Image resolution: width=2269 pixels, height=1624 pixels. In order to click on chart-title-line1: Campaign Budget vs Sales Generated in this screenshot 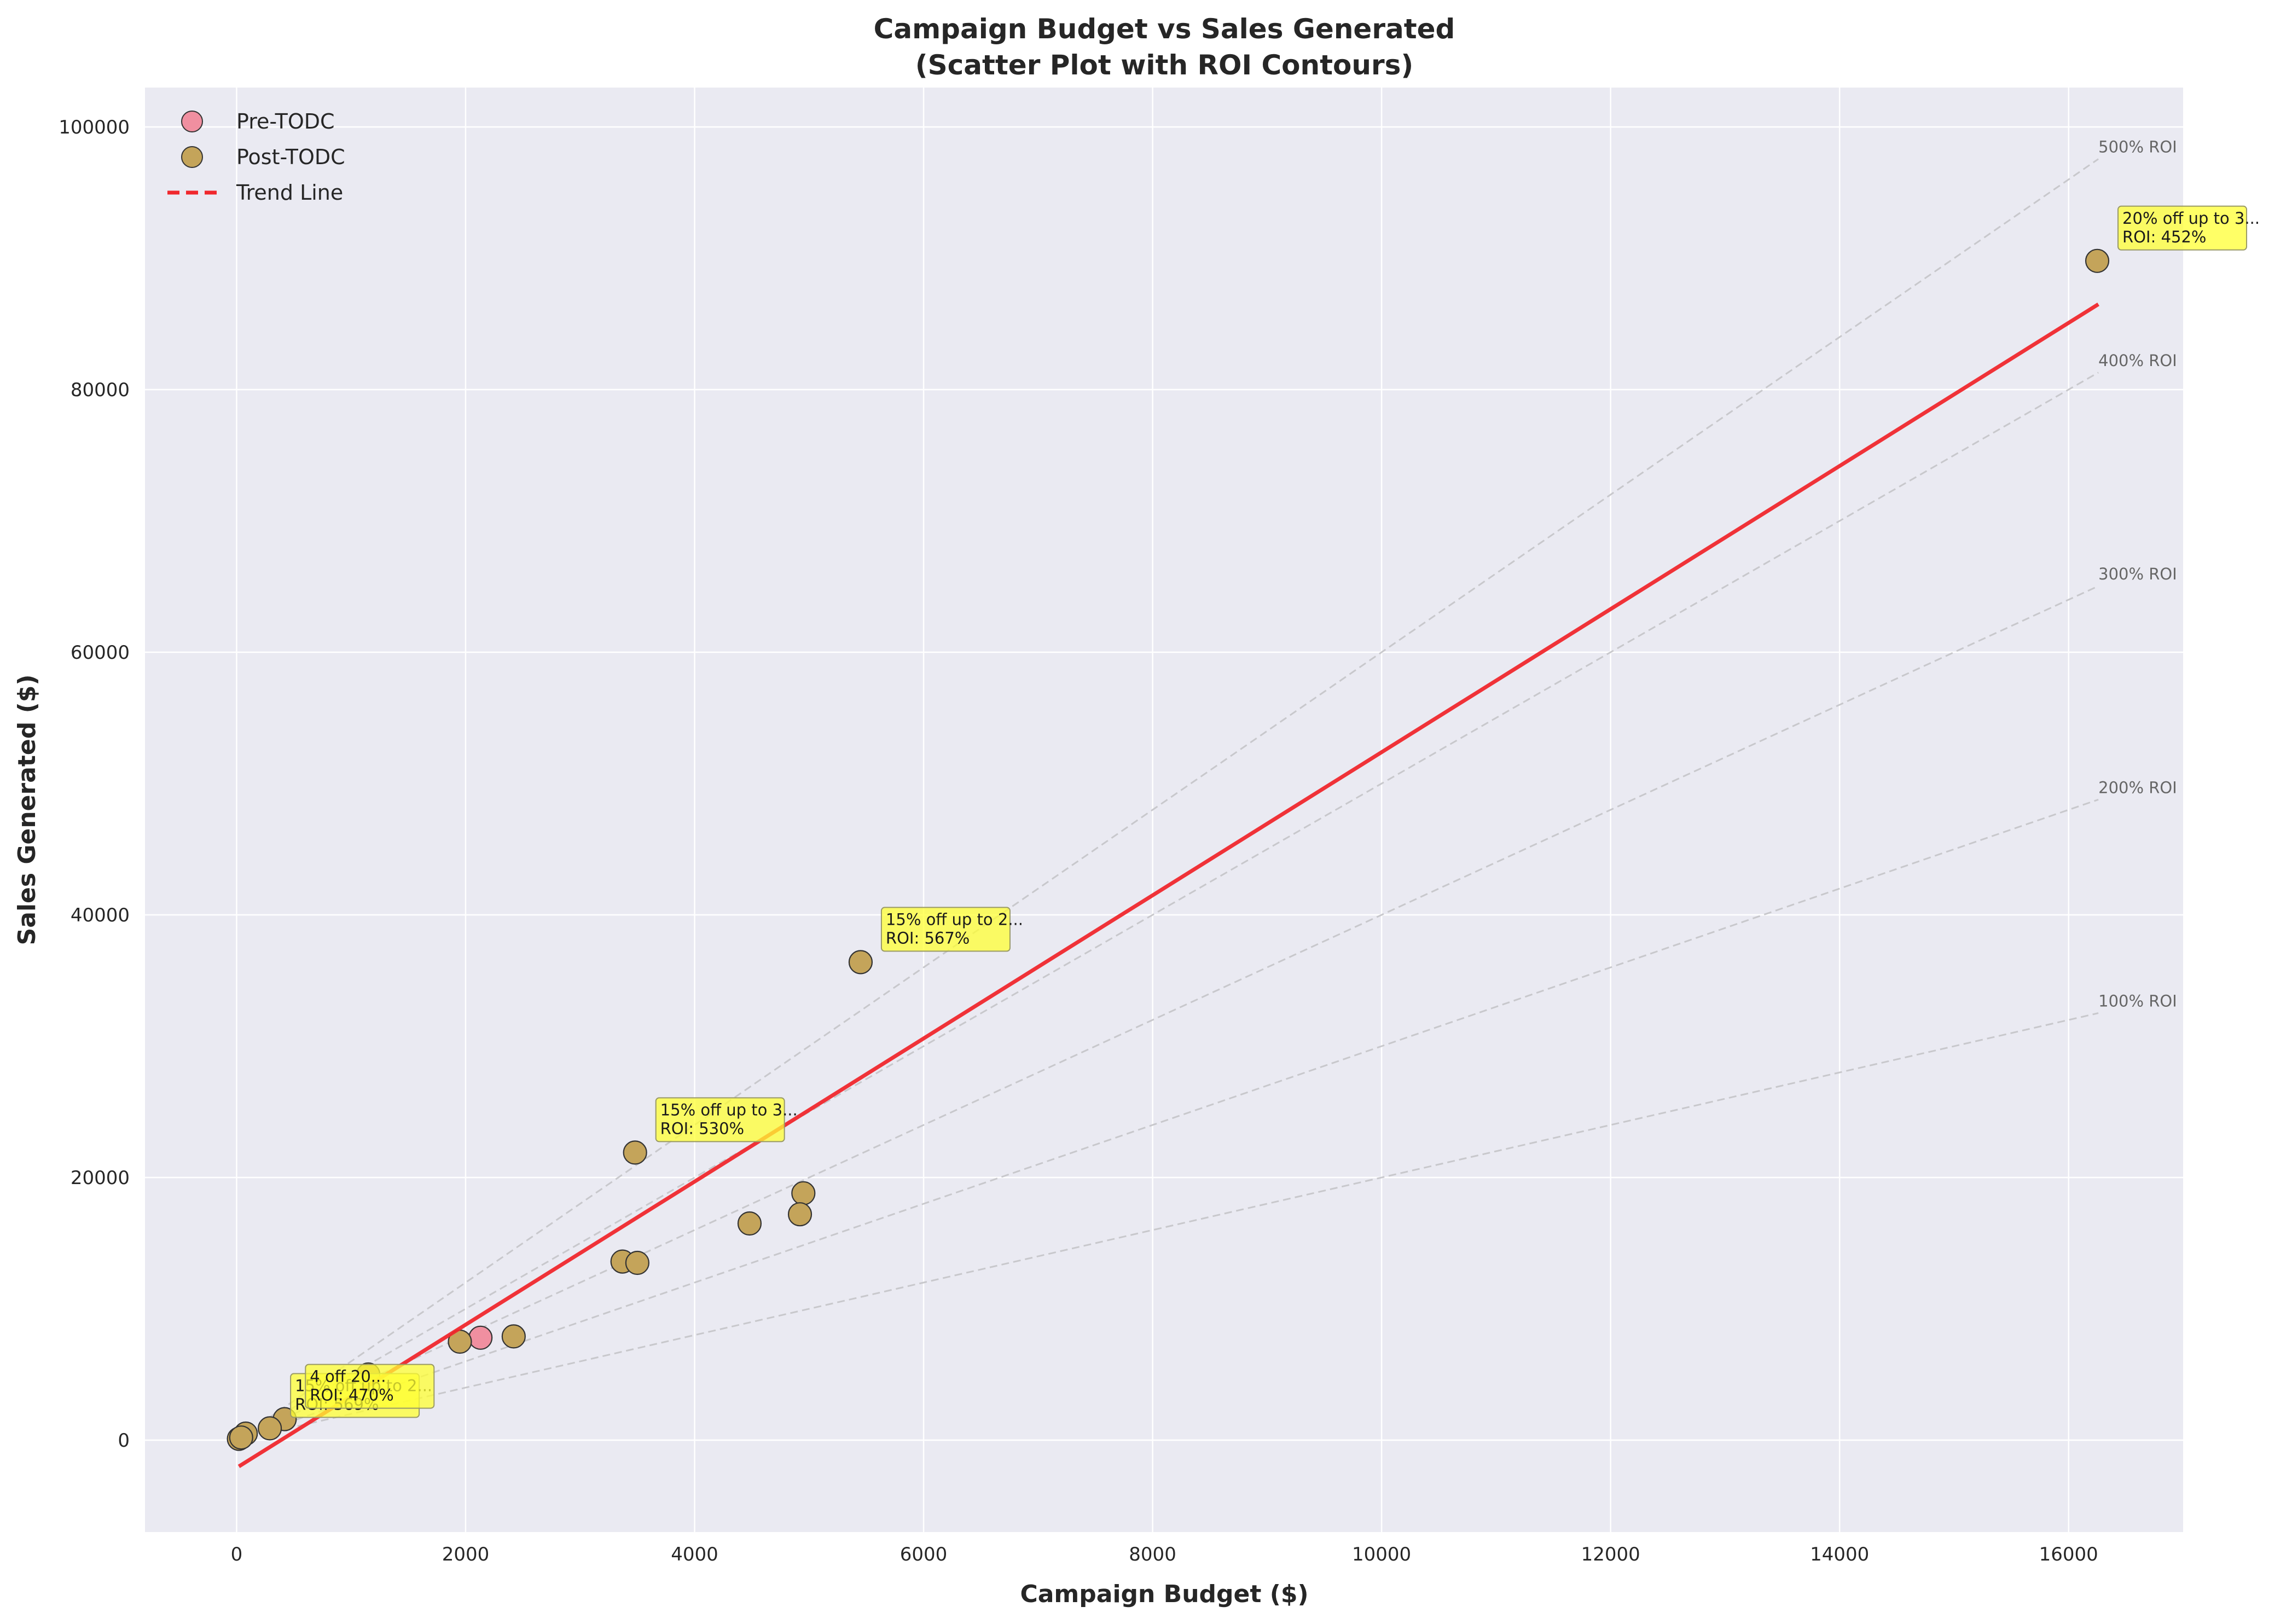, I will do `click(1164, 29)`.